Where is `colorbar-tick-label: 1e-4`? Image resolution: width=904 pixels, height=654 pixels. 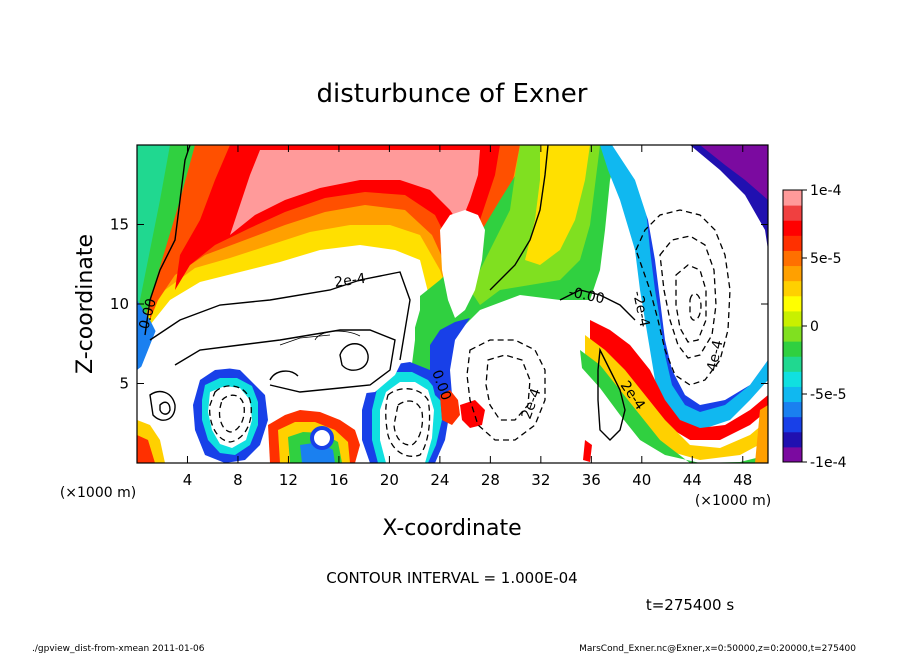 colorbar-tick-label: 1e-4 is located at coordinates (826, 191).